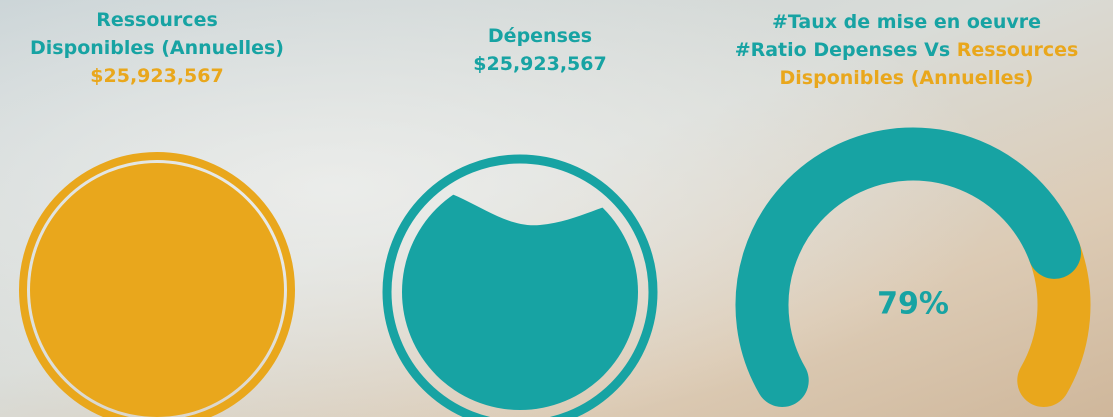  Describe the element at coordinates (1017, 50) in the screenshot. I see `title-part: Ressources` at that location.